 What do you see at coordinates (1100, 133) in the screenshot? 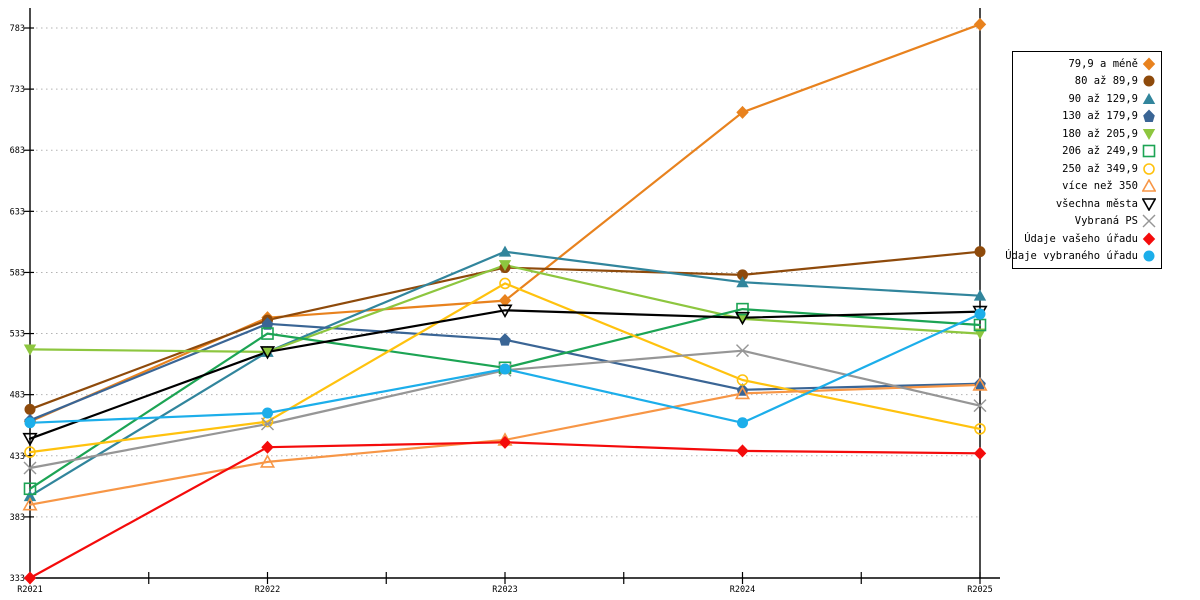
I see `legend-label: 180 až 205,9` at bounding box center [1100, 133].